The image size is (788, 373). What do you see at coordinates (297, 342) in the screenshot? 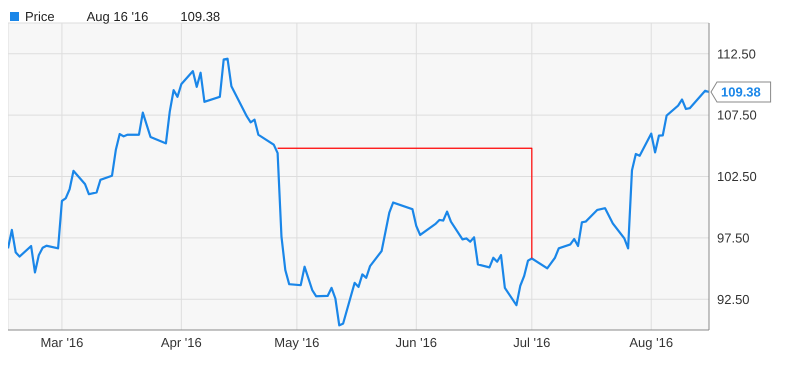
I see `x-tick-label: May '16` at bounding box center [297, 342].